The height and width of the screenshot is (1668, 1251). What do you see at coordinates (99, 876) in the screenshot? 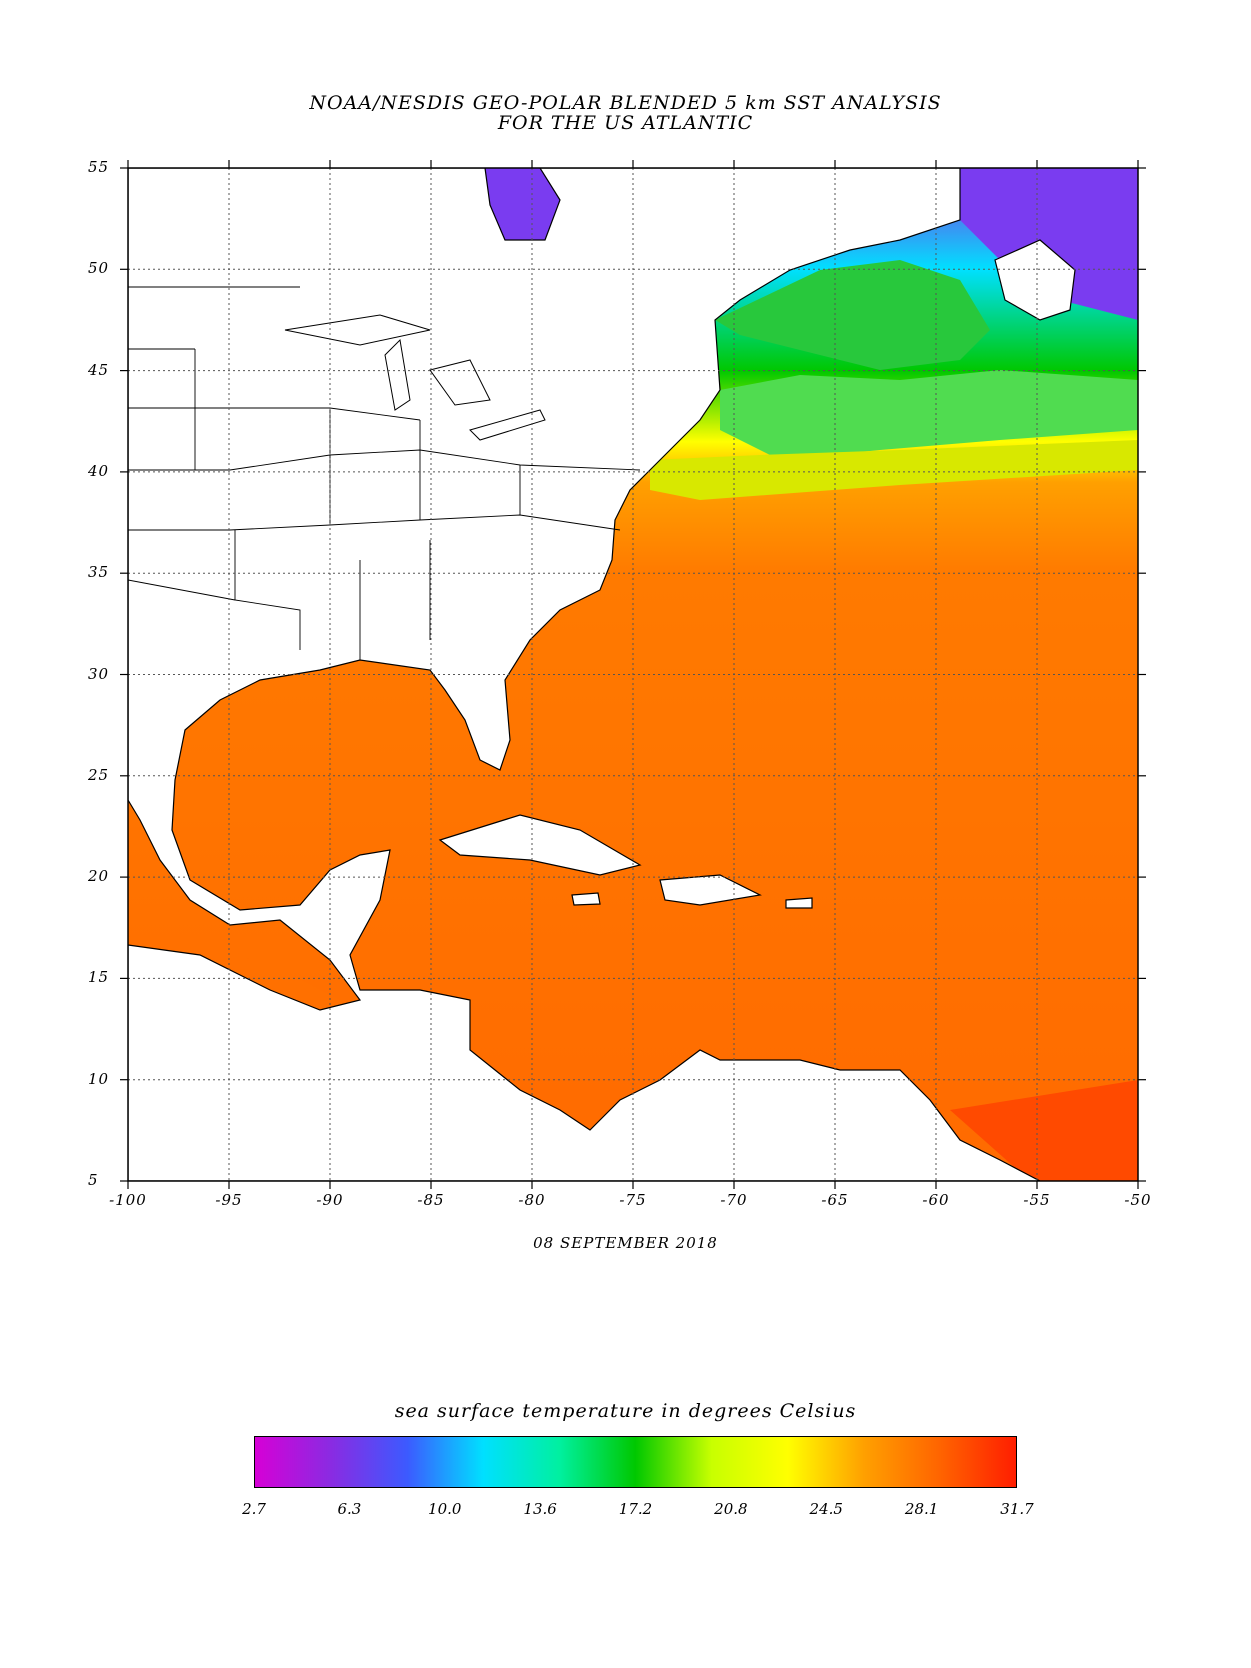
I see `lat-tick-label: 20` at bounding box center [99, 876].